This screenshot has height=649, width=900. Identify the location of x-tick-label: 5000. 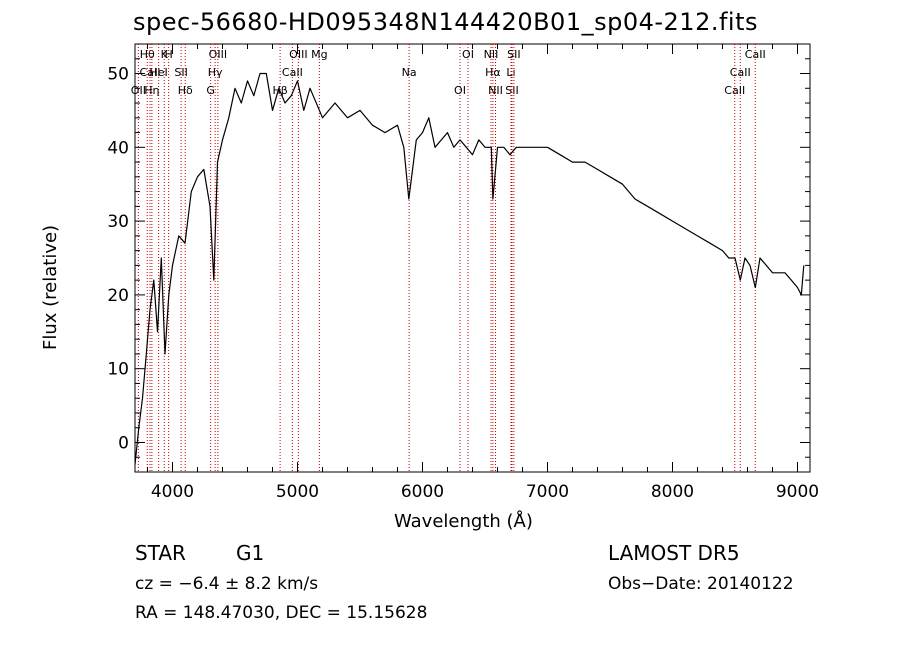
(297, 492).